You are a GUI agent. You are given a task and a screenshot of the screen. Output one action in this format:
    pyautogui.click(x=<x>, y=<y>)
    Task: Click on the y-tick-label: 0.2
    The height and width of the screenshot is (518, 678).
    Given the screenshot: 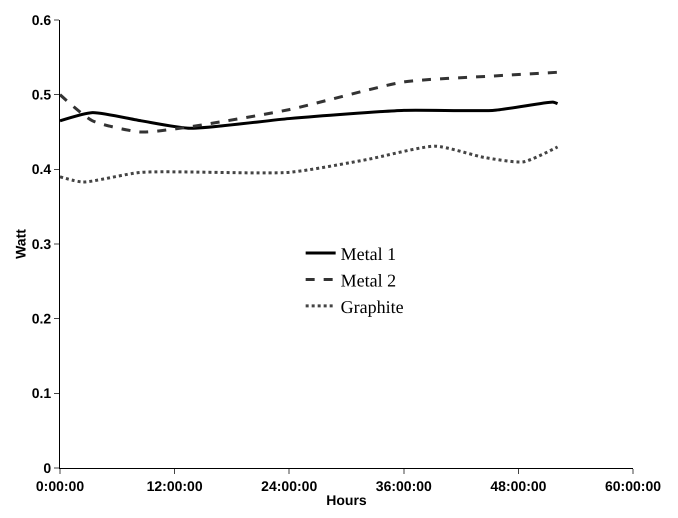 What is the action you would take?
    pyautogui.click(x=42, y=318)
    